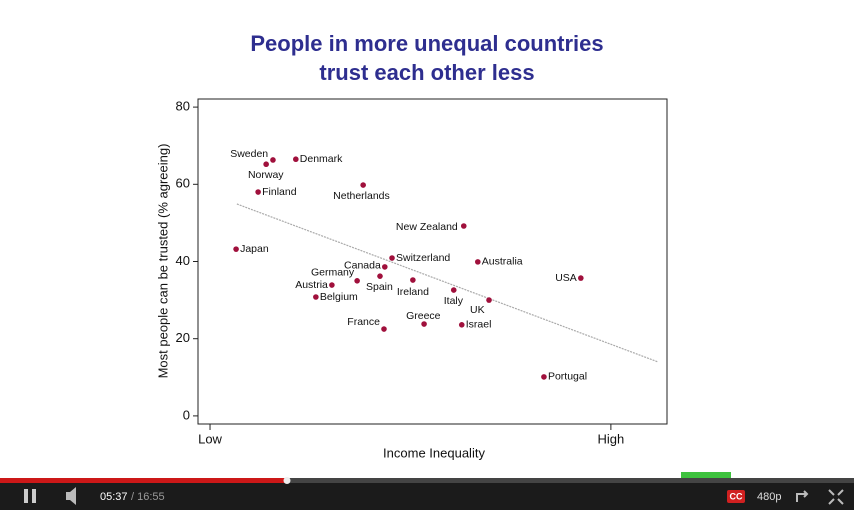  I want to click on point-label: France, so click(363, 322).